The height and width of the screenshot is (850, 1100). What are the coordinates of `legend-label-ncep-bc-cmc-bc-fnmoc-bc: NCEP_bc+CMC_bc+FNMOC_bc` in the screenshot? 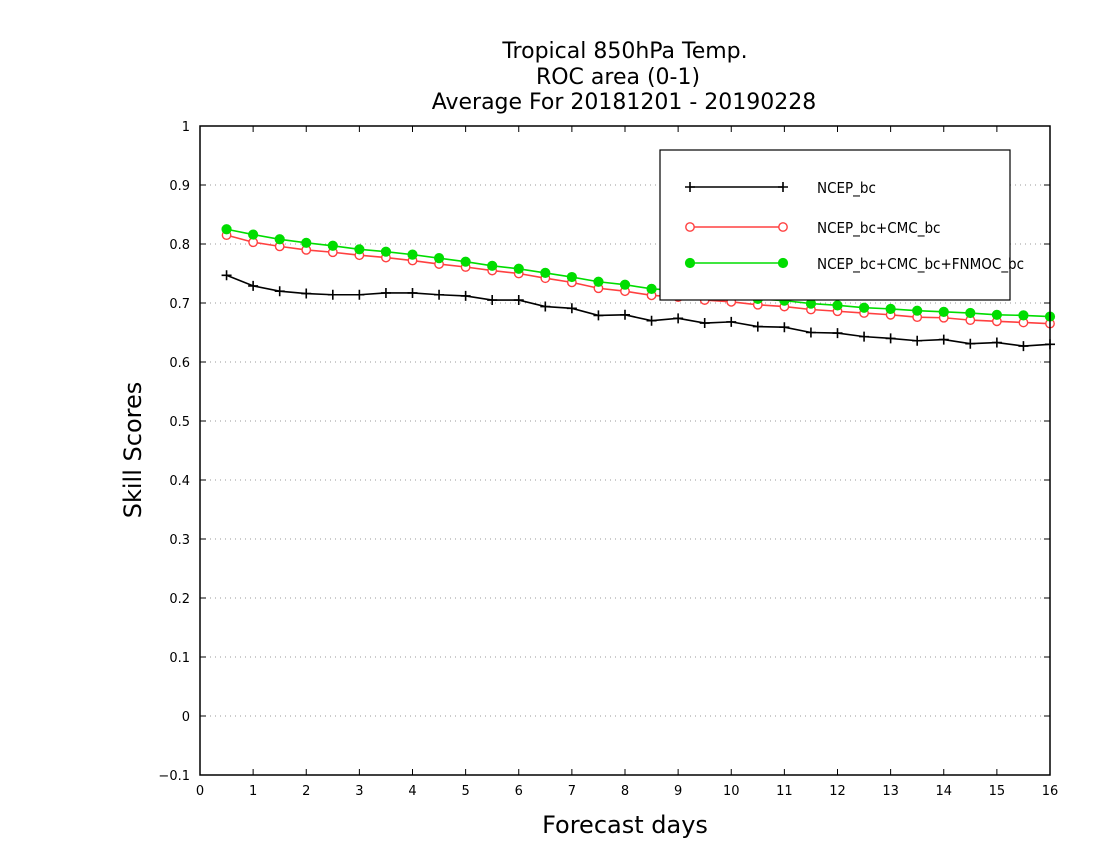 It's located at (920, 264).